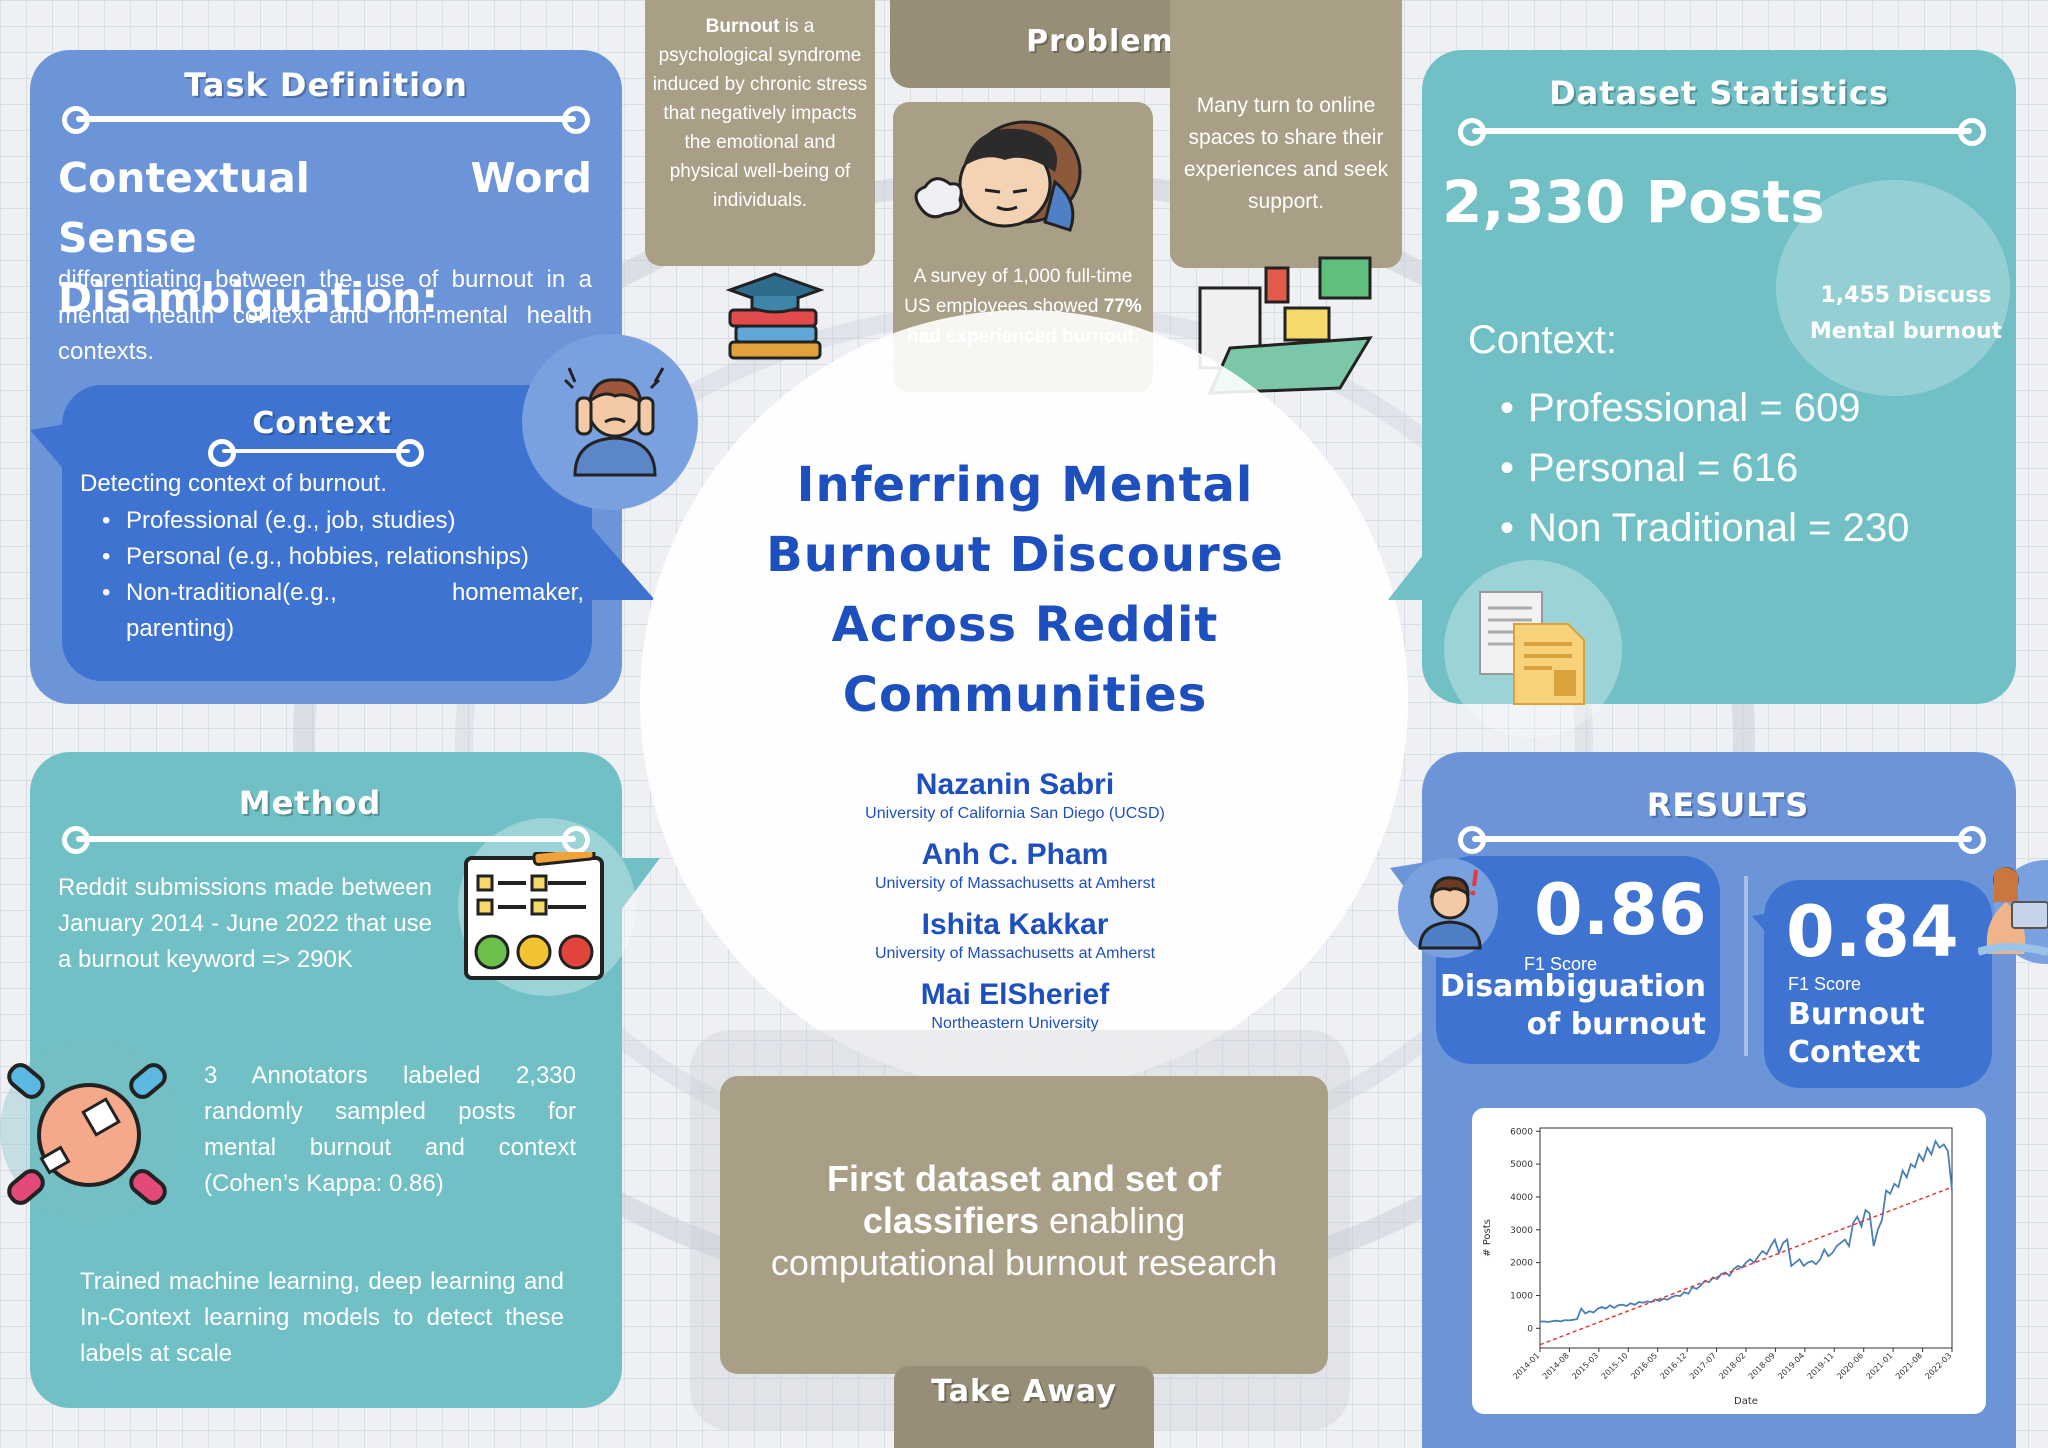  Describe the element at coordinates (1573, 986) in the screenshot. I see `score-disambiguation-desc-line-1: Disambiguation` at that location.